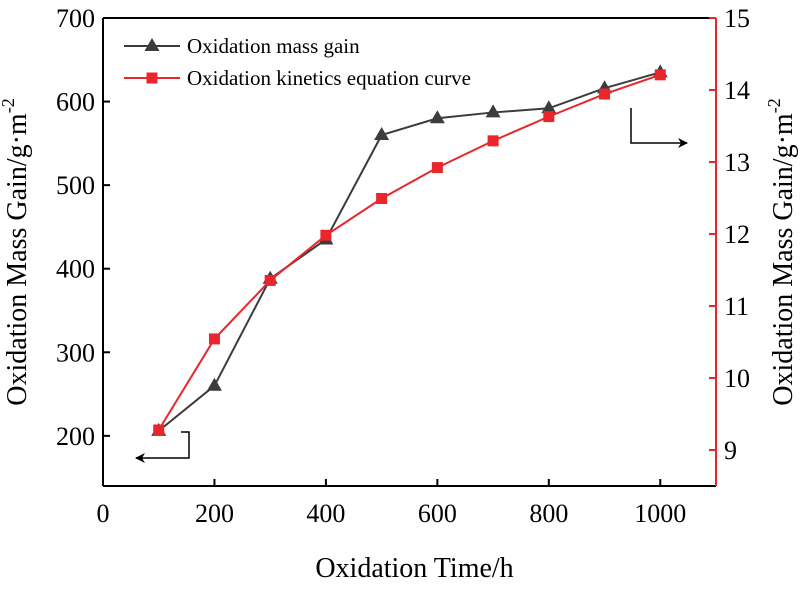 This screenshot has width=809, height=589. I want to click on y2-tick-label: 14, so click(737, 90).